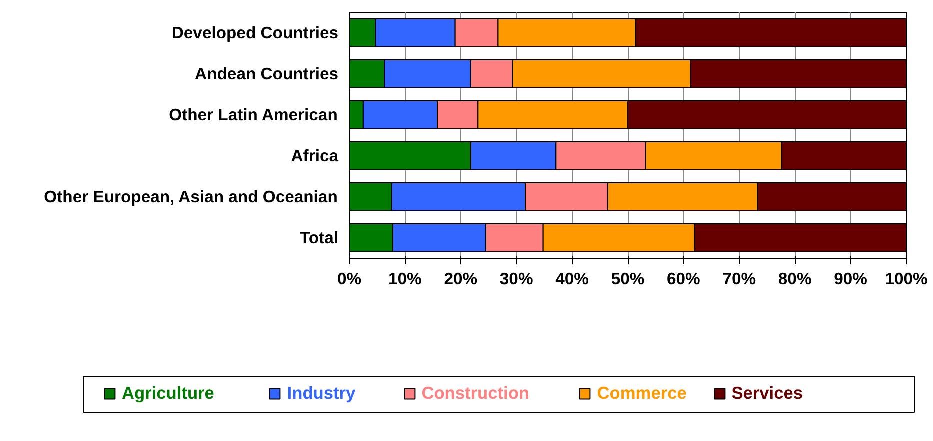 The image size is (933, 441). Describe the element at coordinates (267, 74) in the screenshot. I see `y-tick-label: Andean Countries` at that location.